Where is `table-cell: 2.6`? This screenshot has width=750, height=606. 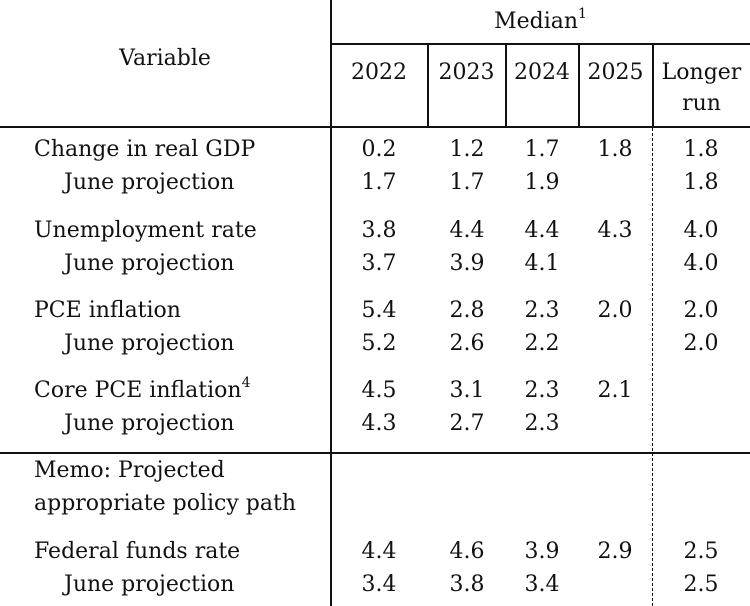 table-cell: 2.6 is located at coordinates (467, 343).